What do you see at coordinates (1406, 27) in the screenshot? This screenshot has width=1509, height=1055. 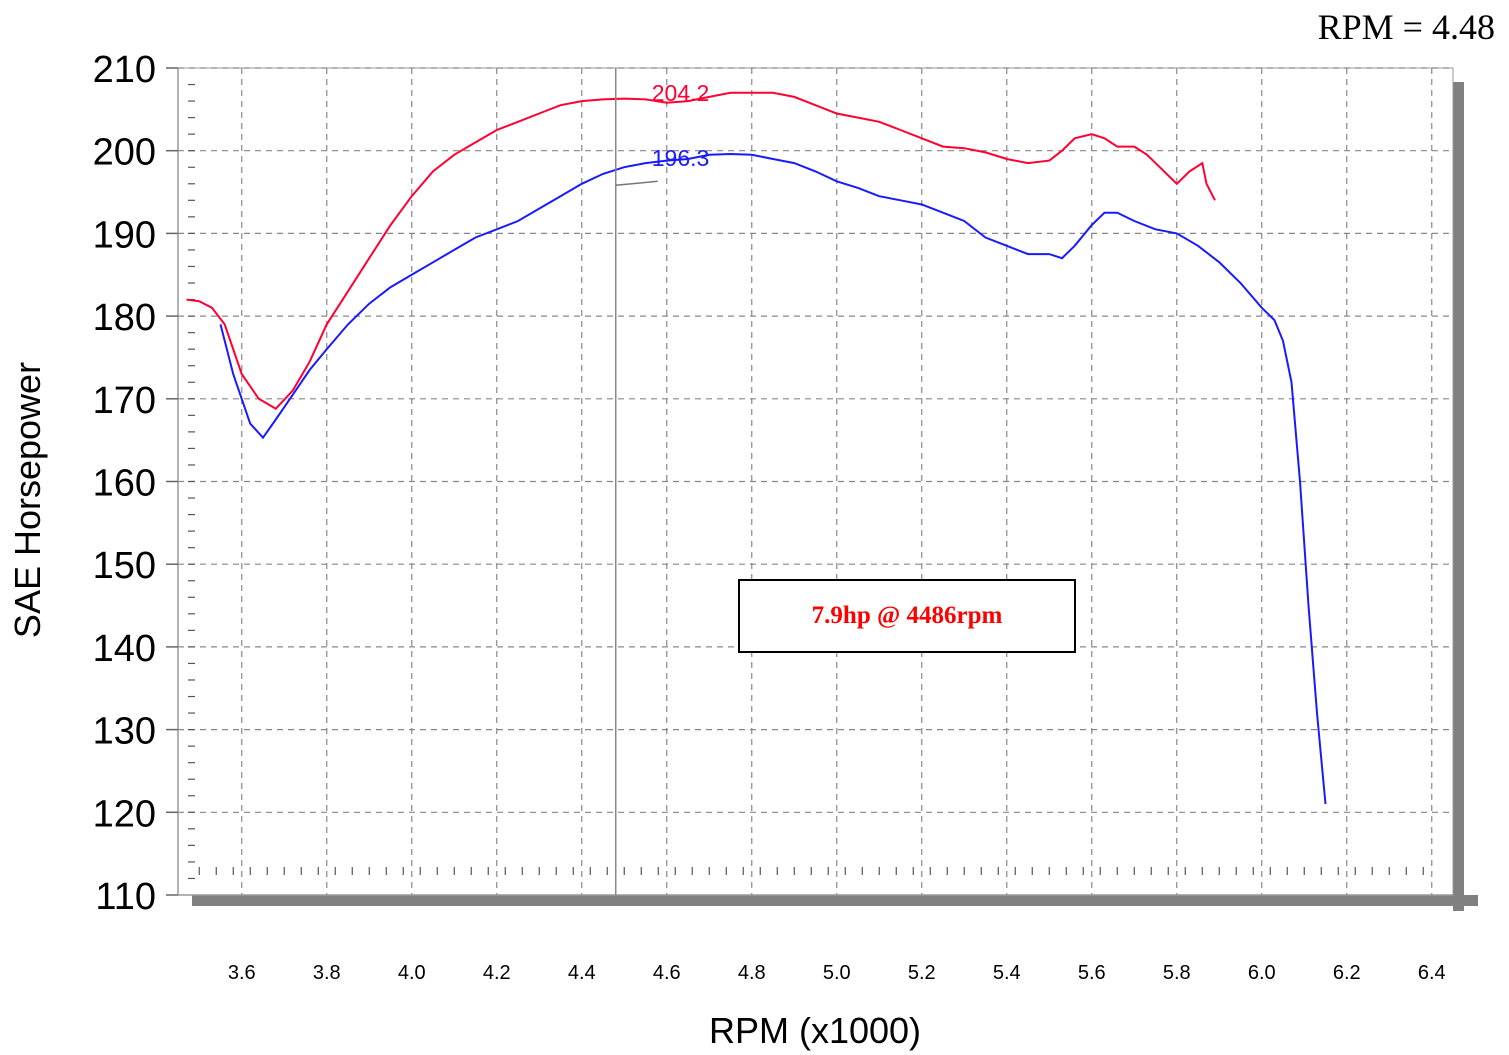 I see `rpm-readout: RPM = 4.48` at bounding box center [1406, 27].